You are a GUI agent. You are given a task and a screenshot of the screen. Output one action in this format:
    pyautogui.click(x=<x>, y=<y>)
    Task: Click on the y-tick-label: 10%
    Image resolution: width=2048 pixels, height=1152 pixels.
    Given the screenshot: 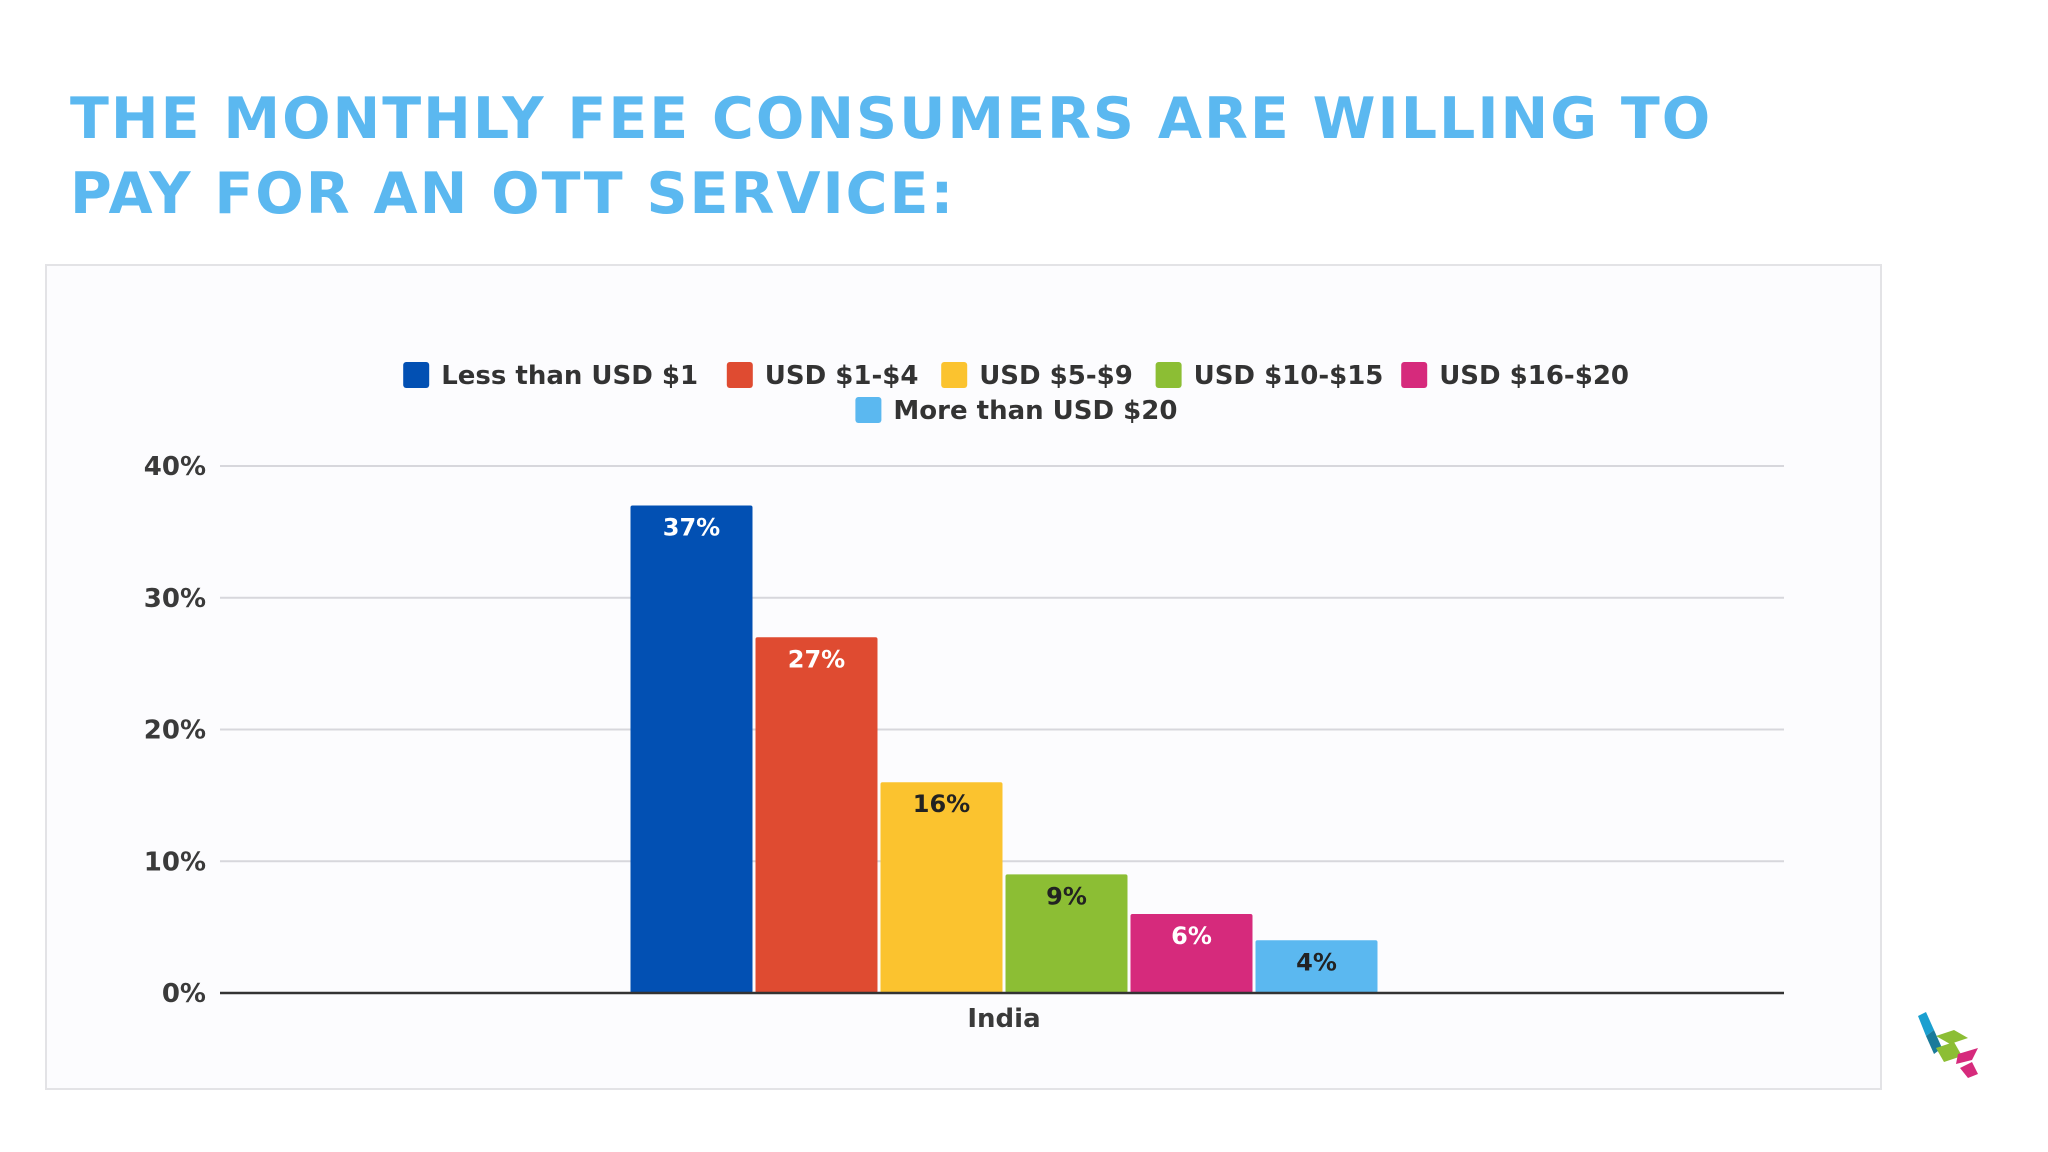 What is the action you would take?
    pyautogui.click(x=175, y=862)
    